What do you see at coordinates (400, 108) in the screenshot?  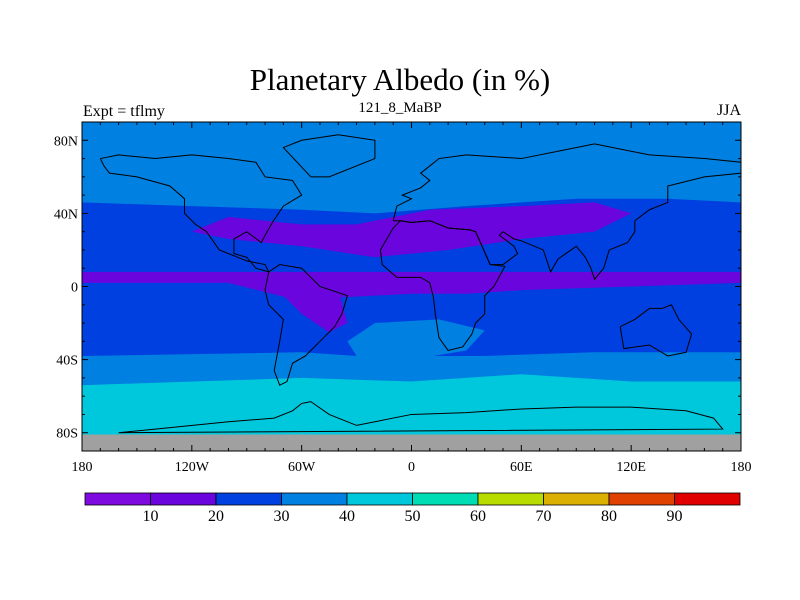 I see `subtitle: 121_8_MaBP` at bounding box center [400, 108].